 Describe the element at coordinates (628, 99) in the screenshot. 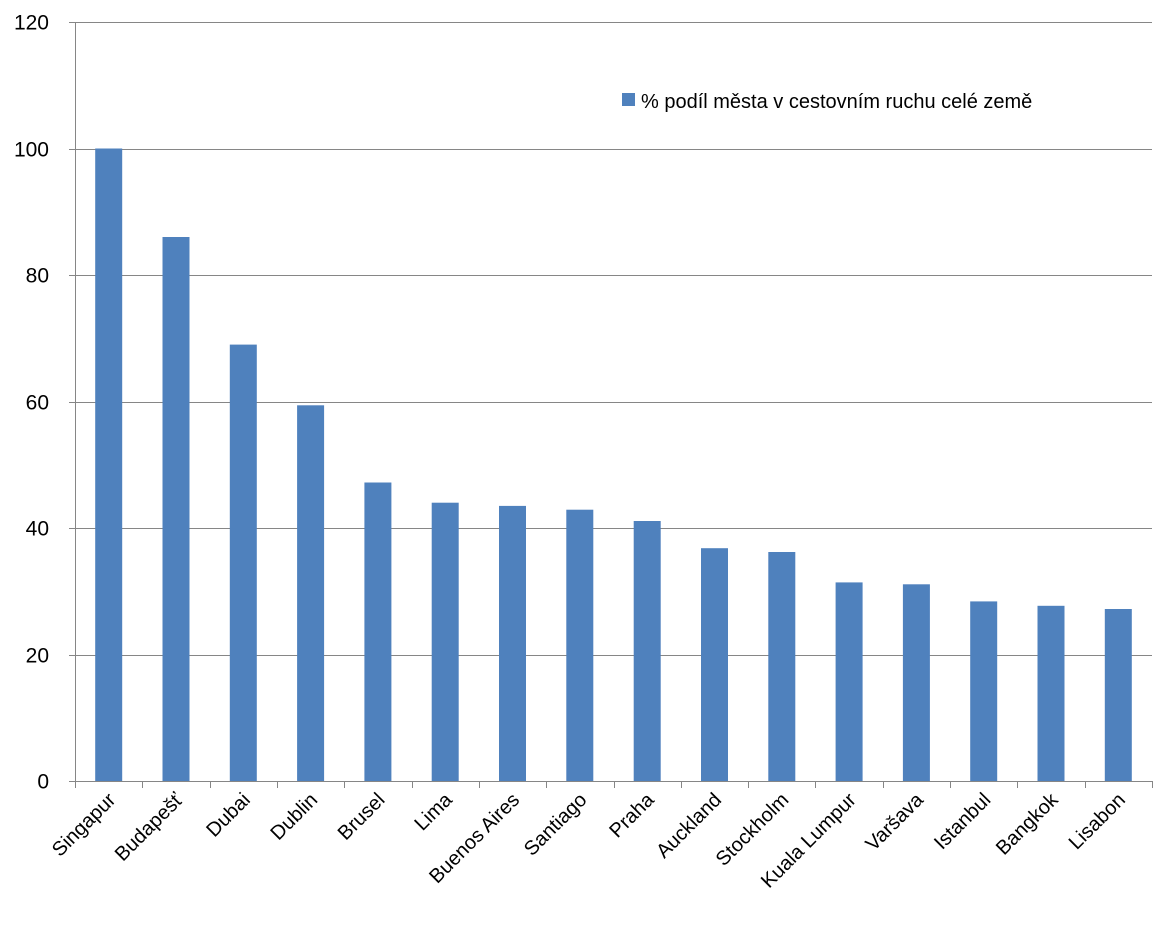

I see `legend-swatch` at that location.